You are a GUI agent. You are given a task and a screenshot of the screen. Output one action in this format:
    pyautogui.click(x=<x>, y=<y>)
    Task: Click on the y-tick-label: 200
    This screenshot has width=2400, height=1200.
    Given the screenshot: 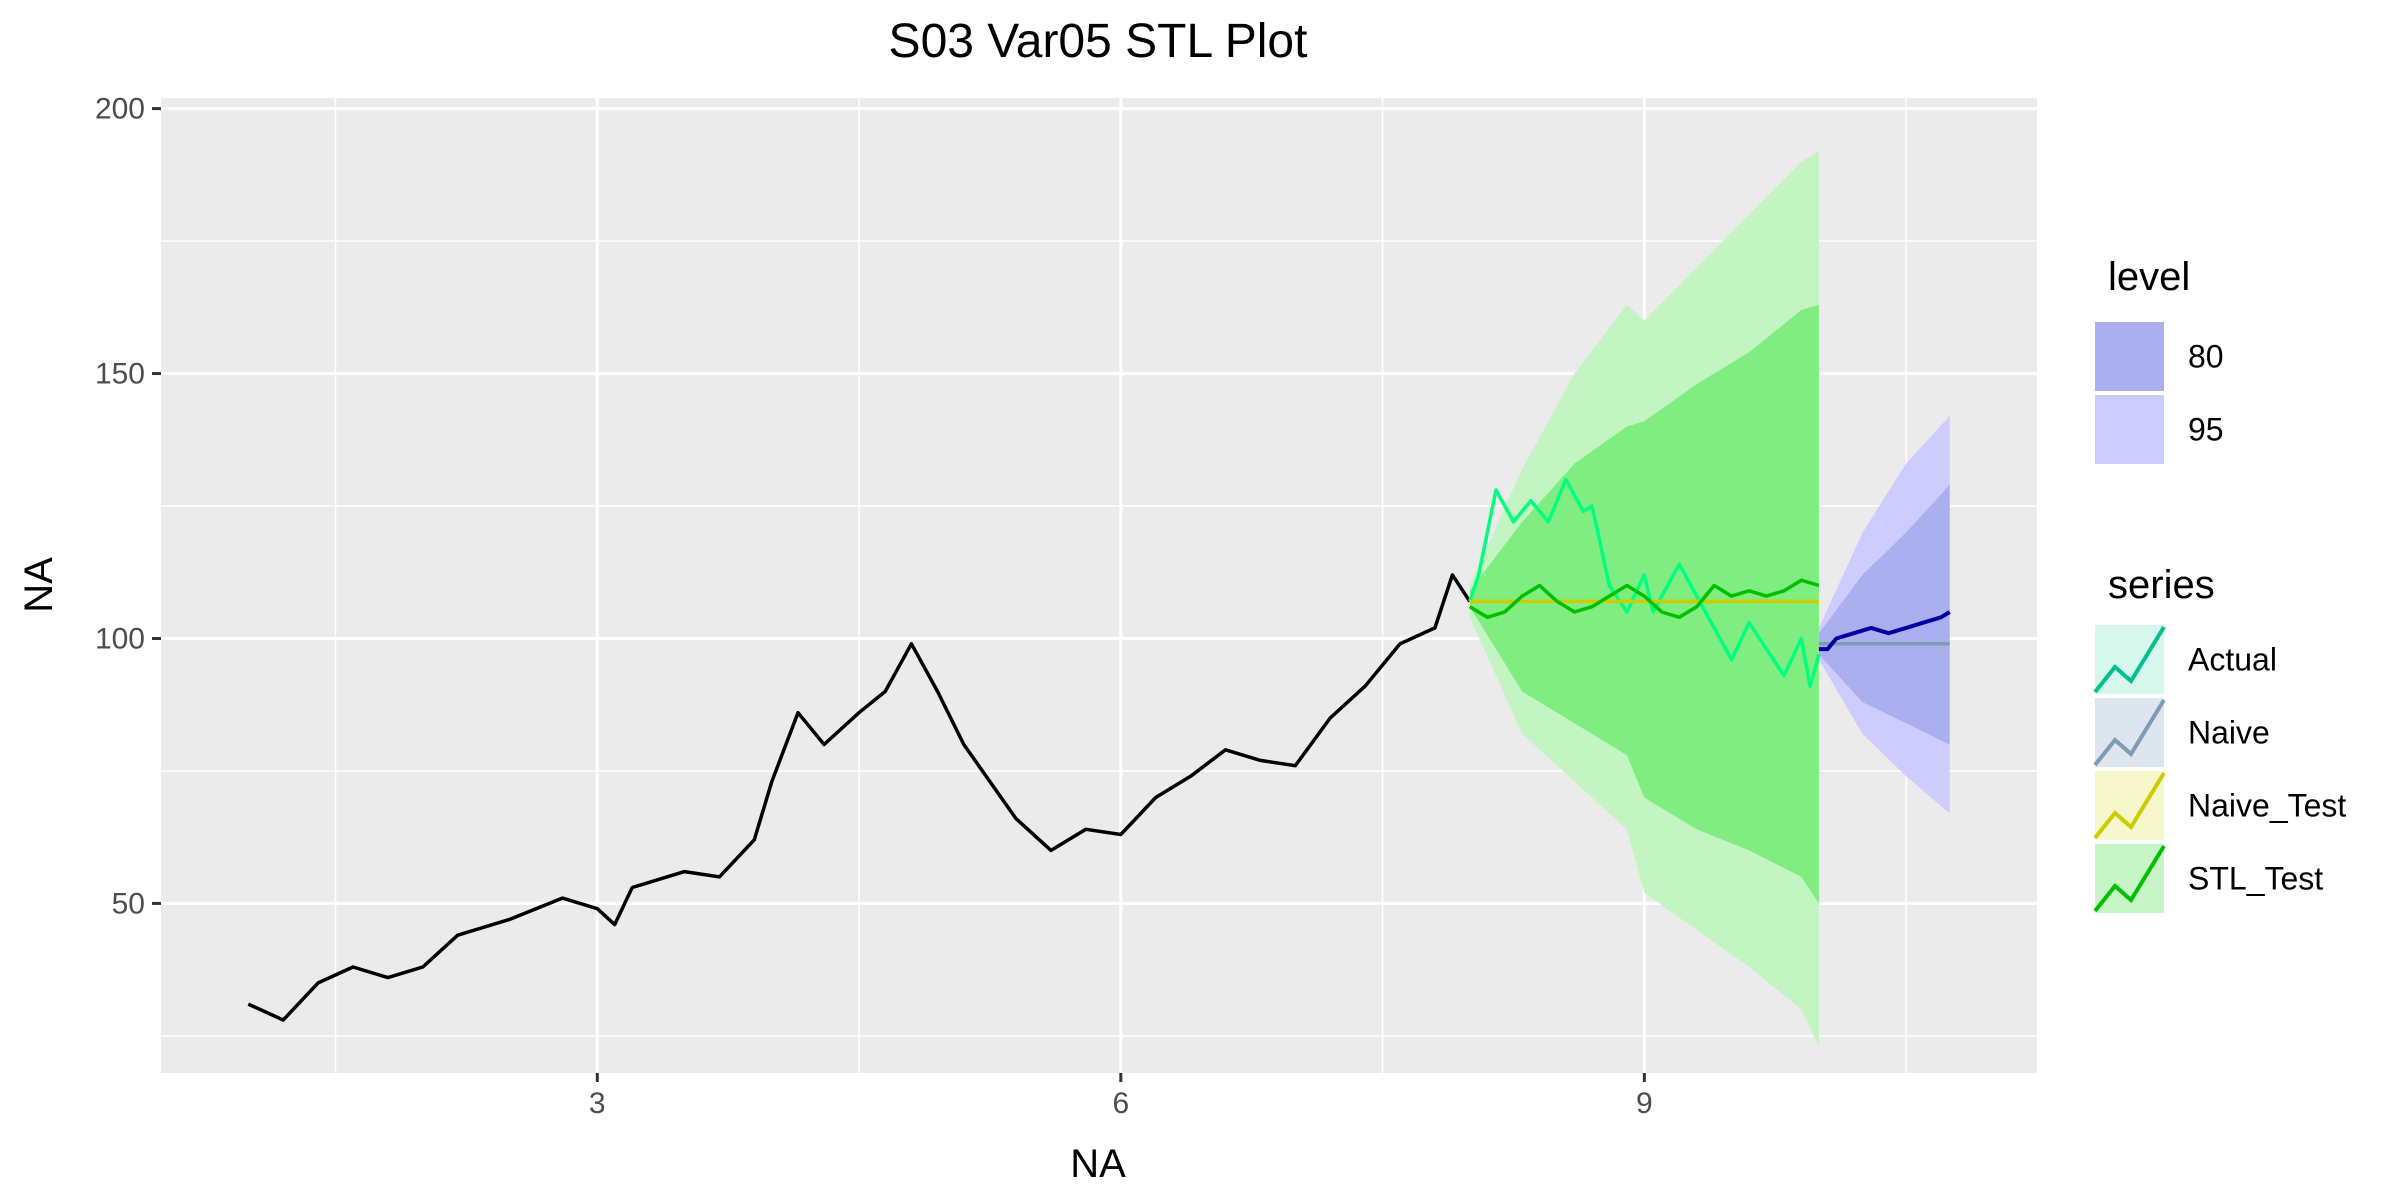 What is the action you would take?
    pyautogui.click(x=120, y=109)
    